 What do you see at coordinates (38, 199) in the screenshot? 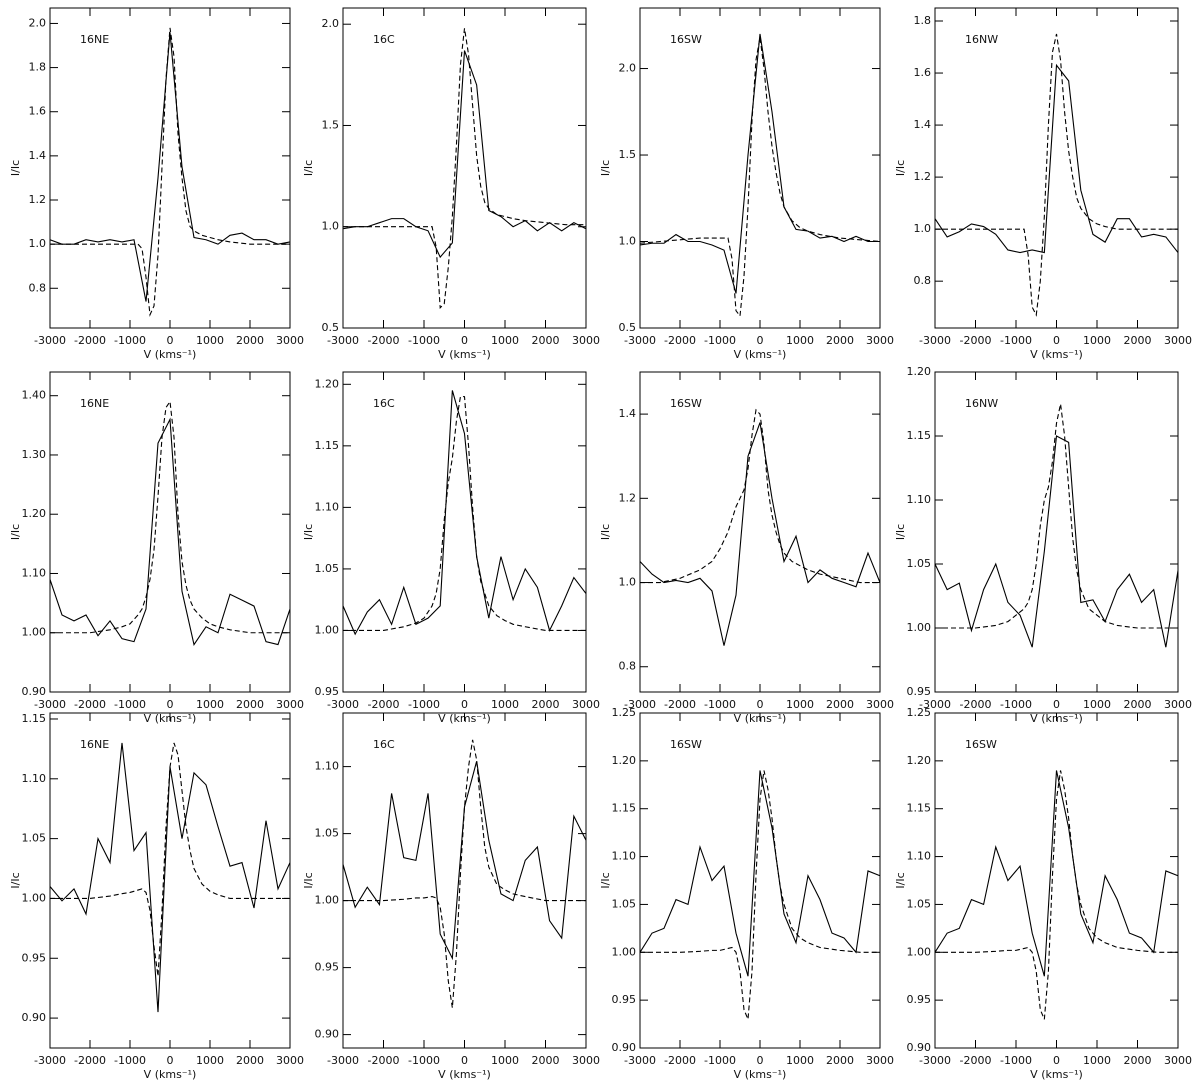
I see `y-tick-label: 1.2` at bounding box center [38, 199].